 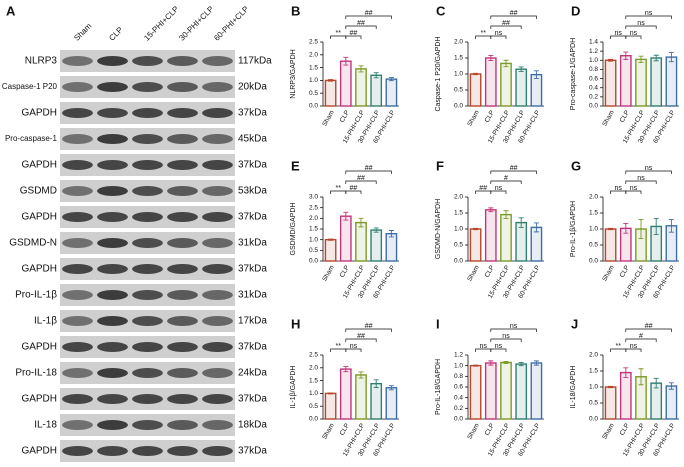 I want to click on lane-label: Sham, so click(x=82, y=31).